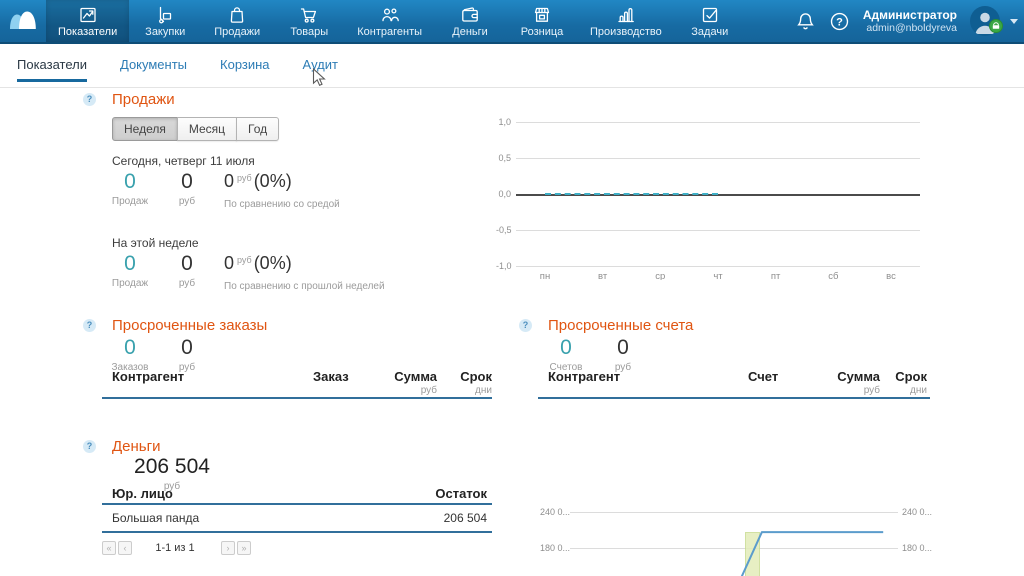 This screenshot has height=576, width=1024. What do you see at coordinates (89, 325) in the screenshot?
I see `overdue-orders-help-icon: ?` at bounding box center [89, 325].